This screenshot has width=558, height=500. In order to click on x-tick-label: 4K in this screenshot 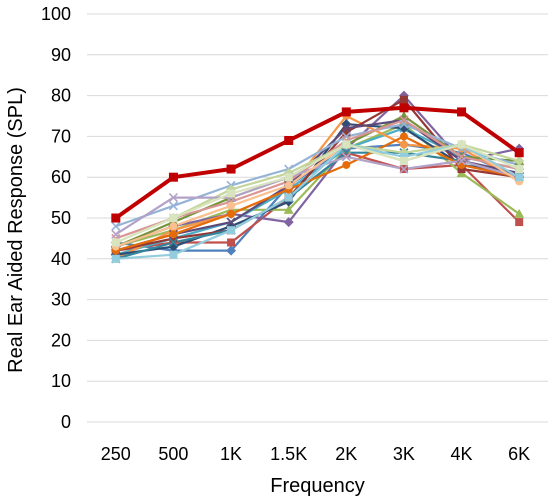, I will do `click(462, 454)`.